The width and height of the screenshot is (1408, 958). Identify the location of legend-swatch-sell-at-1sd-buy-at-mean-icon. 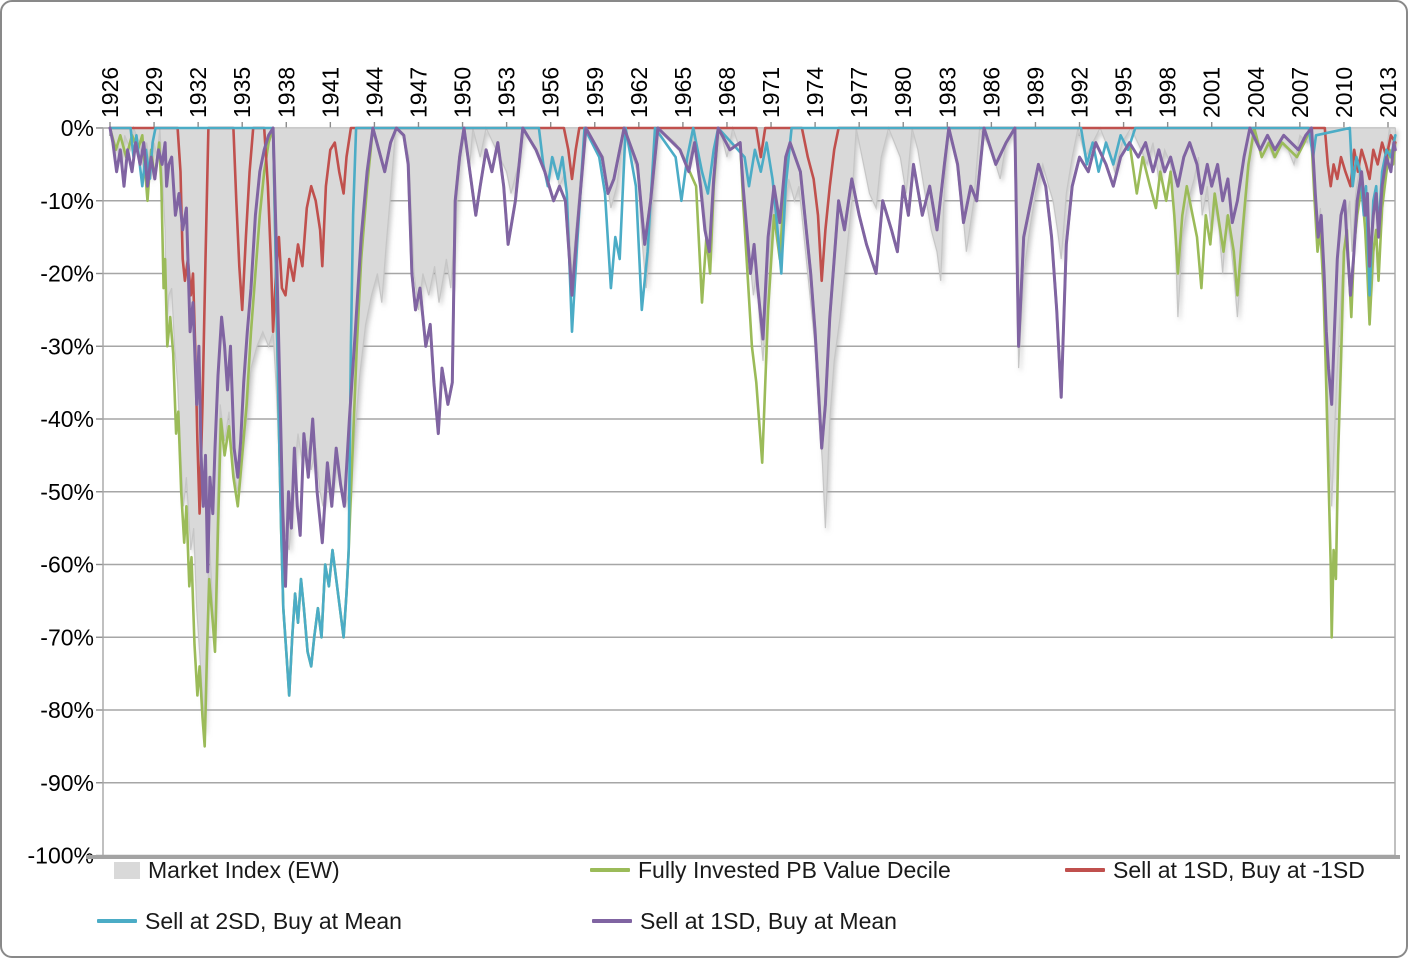
(612, 921).